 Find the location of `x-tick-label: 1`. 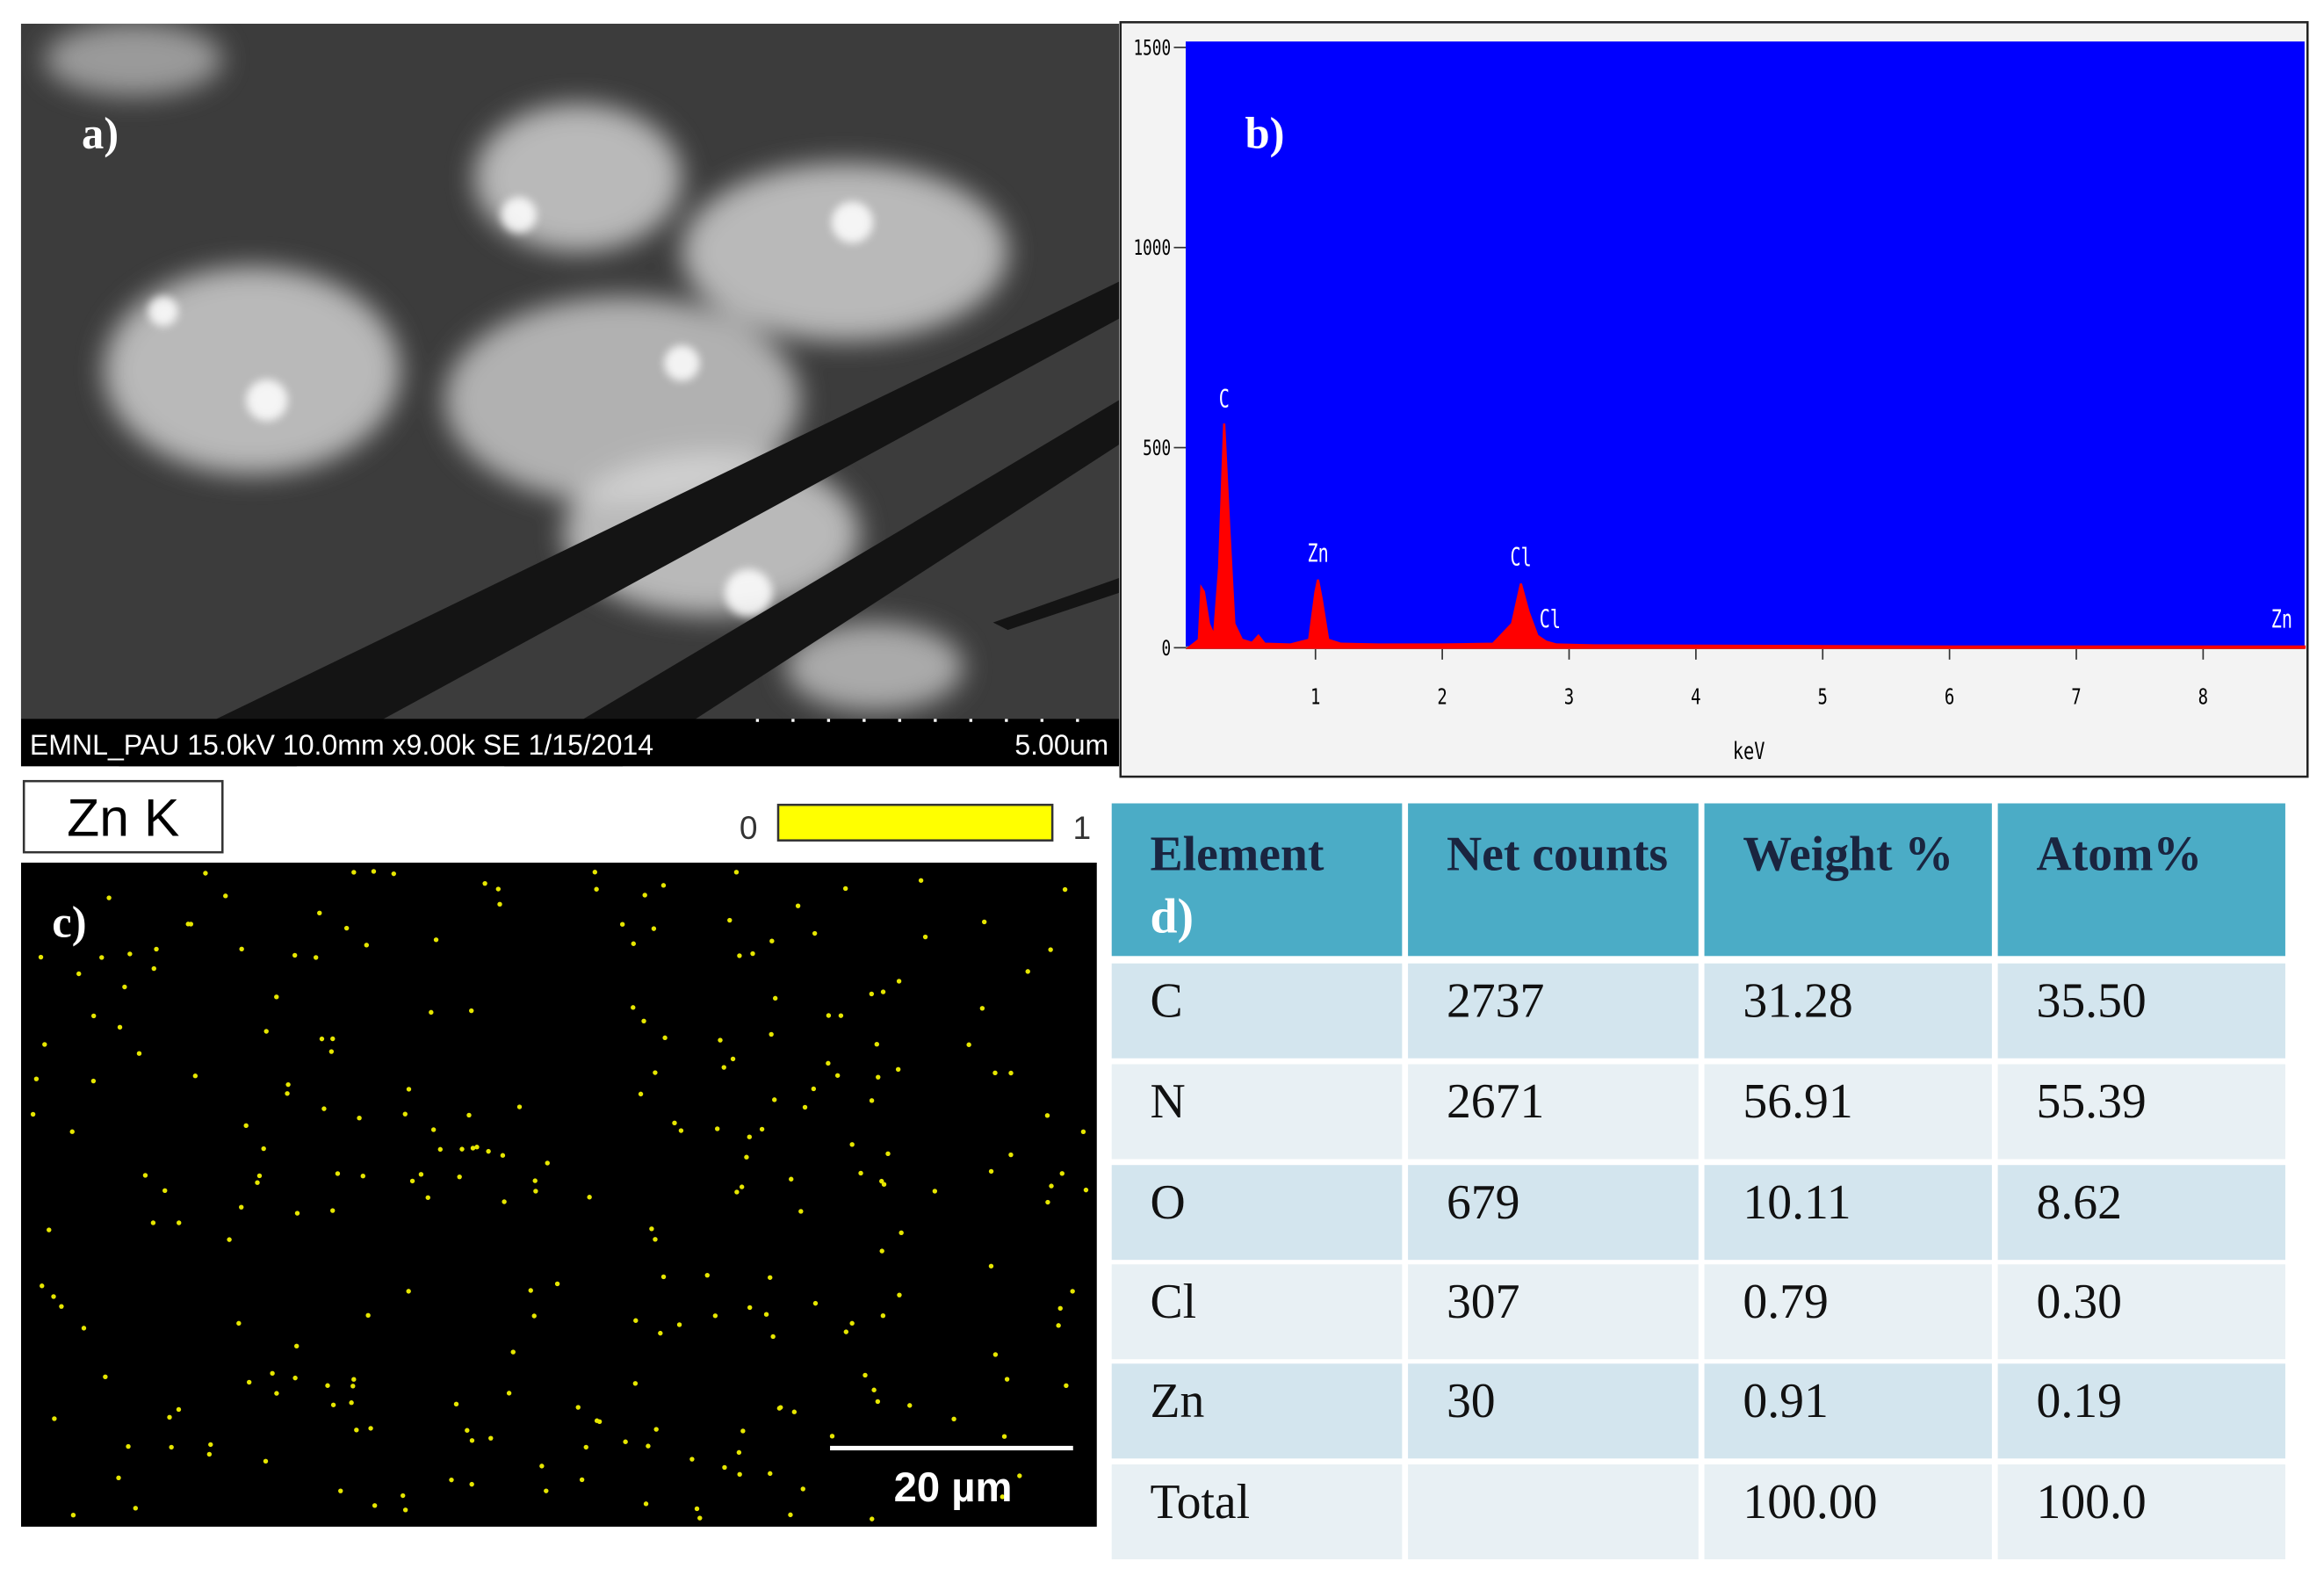

x-tick-label: 1 is located at coordinates (1315, 697).